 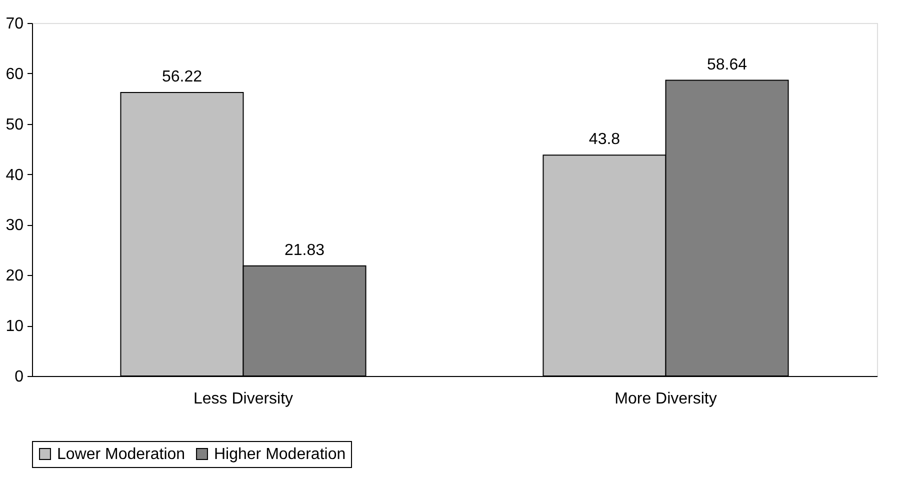 I want to click on y-tick-label: 60, so click(x=15, y=74).